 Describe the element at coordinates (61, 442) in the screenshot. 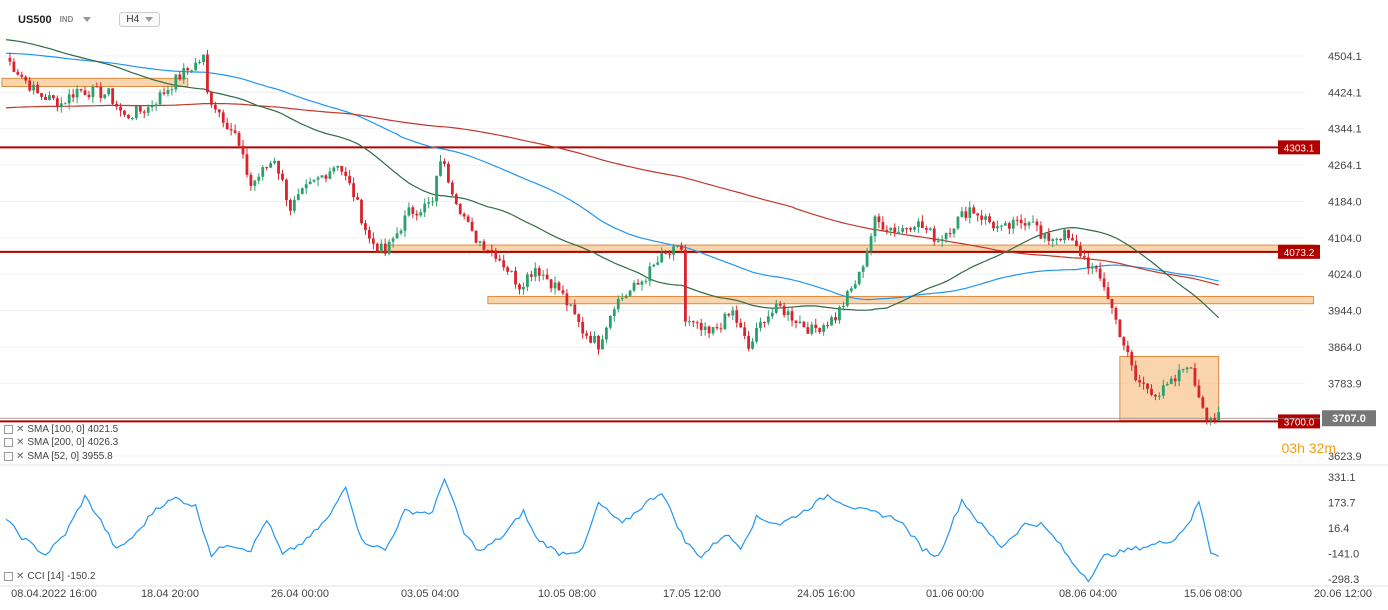

I see `legend-sma-200: ✕ SMA [200, 0] 4026.3` at that location.